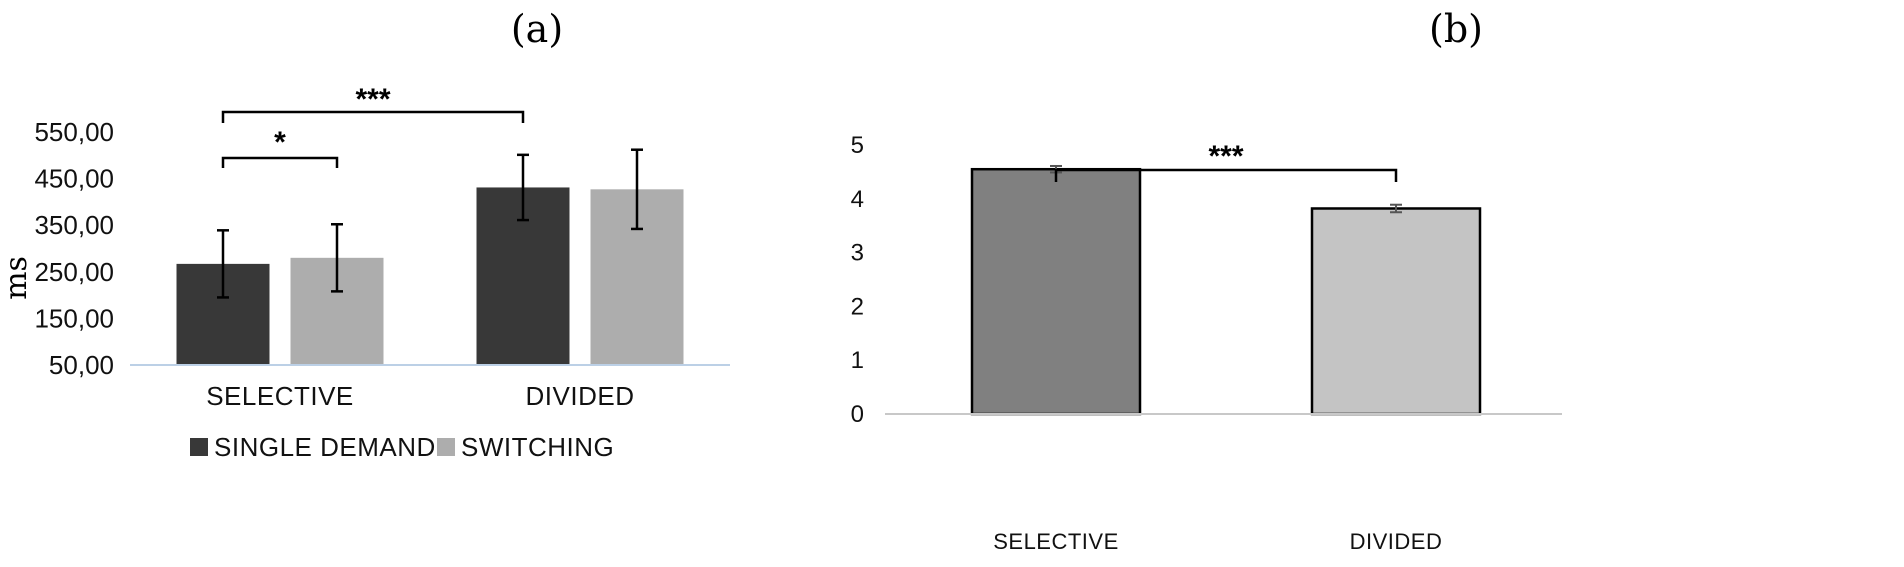  What do you see at coordinates (74, 318) in the screenshot?
I see `y-tick-label: 150,00` at bounding box center [74, 318].